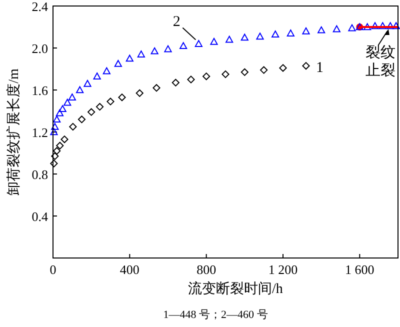  Describe the element at coordinates (53, 269) in the screenshot. I see `x-tick-label: 0` at that location.